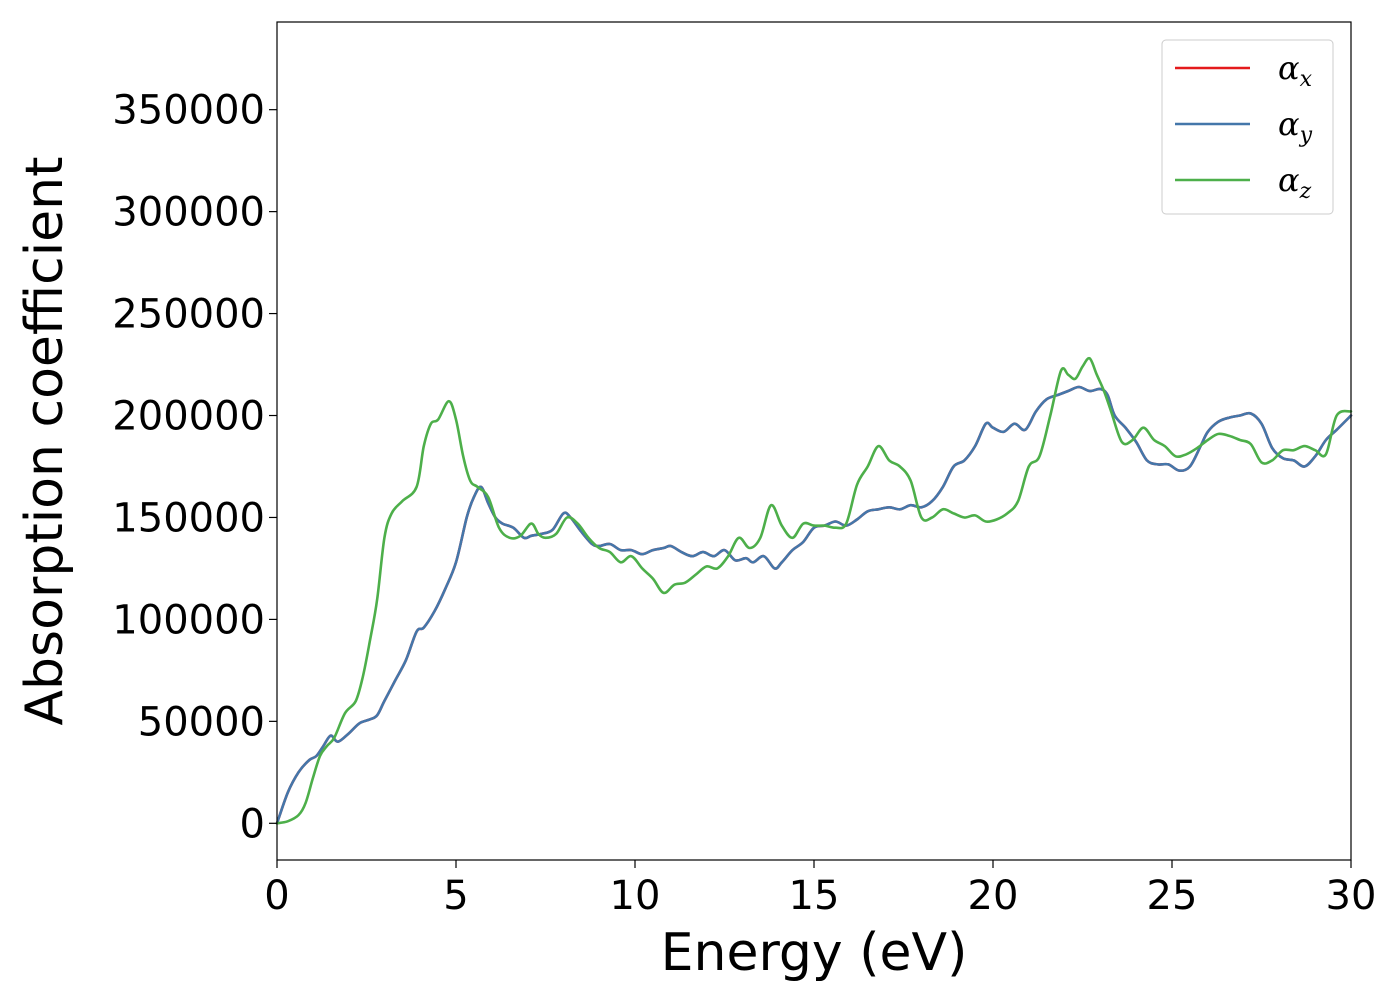 The width and height of the screenshot is (1400, 1000). I want to click on y-tick-label: 50000, so click(201, 722).